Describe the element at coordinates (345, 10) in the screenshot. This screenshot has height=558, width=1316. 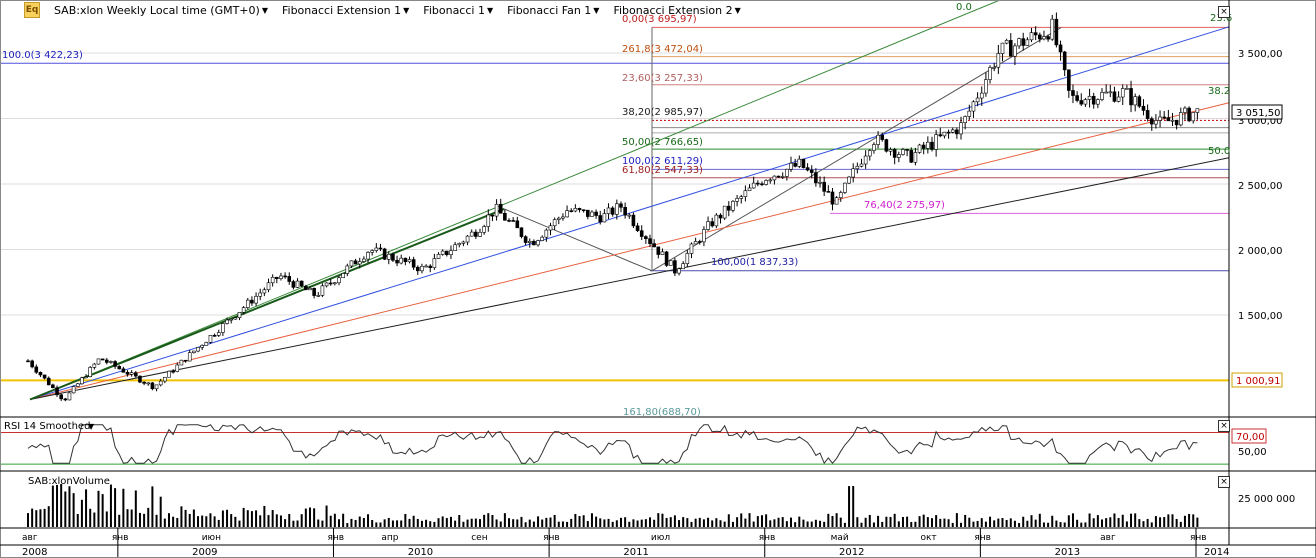
I see `fib-extension-1-dropdown: Fibonacci Extension 1 ▼` at that location.